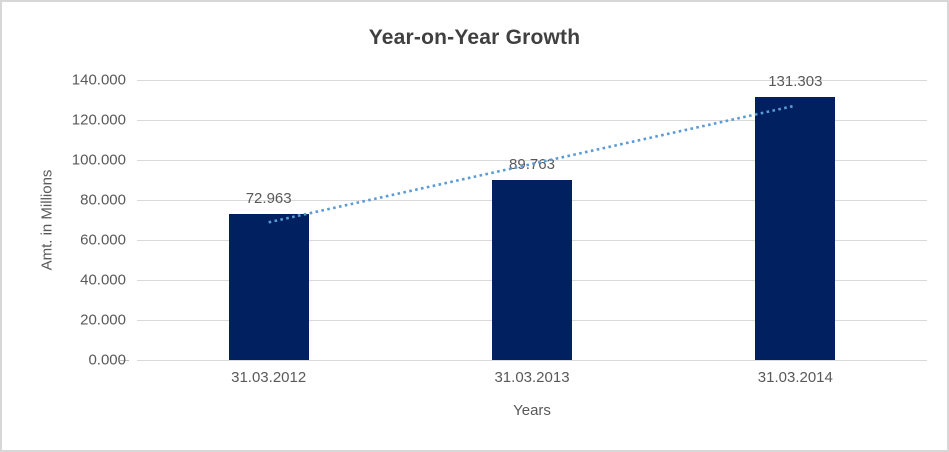 This screenshot has width=949, height=452. What do you see at coordinates (103, 320) in the screenshot?
I see `y-tick-label: 20.000` at bounding box center [103, 320].